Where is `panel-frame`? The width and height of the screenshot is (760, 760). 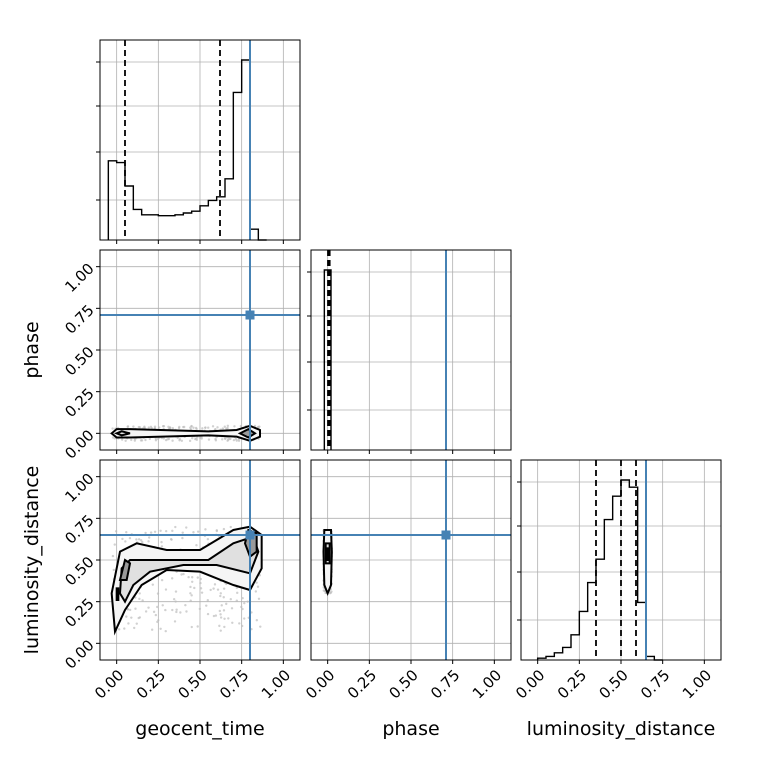 panel-frame is located at coordinates (411, 350).